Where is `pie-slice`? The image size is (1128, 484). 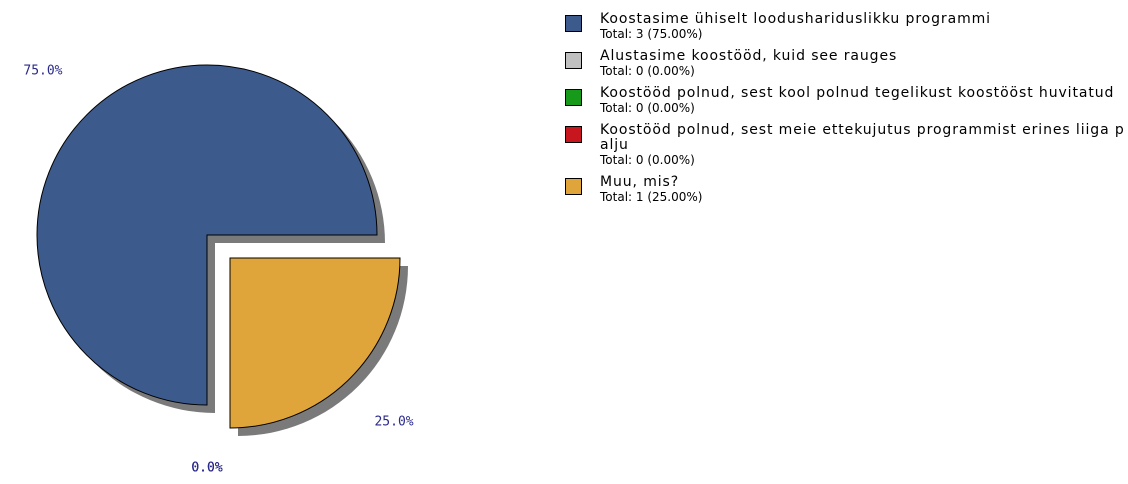 pie-slice is located at coordinates (315, 343).